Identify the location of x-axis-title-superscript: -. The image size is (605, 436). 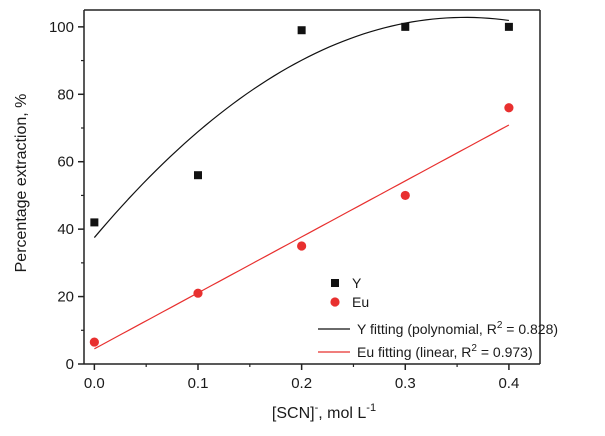
(317, 408).